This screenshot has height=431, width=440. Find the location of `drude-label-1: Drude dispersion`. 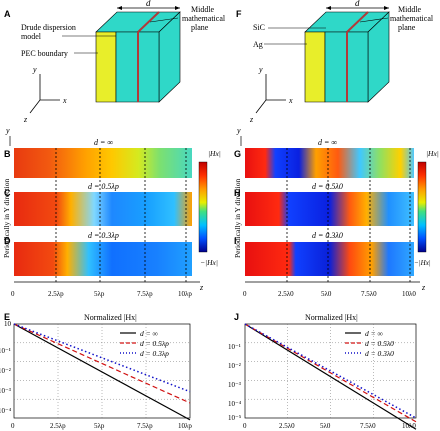

drude-label-1: Drude dispersion is located at coordinates (48, 27).